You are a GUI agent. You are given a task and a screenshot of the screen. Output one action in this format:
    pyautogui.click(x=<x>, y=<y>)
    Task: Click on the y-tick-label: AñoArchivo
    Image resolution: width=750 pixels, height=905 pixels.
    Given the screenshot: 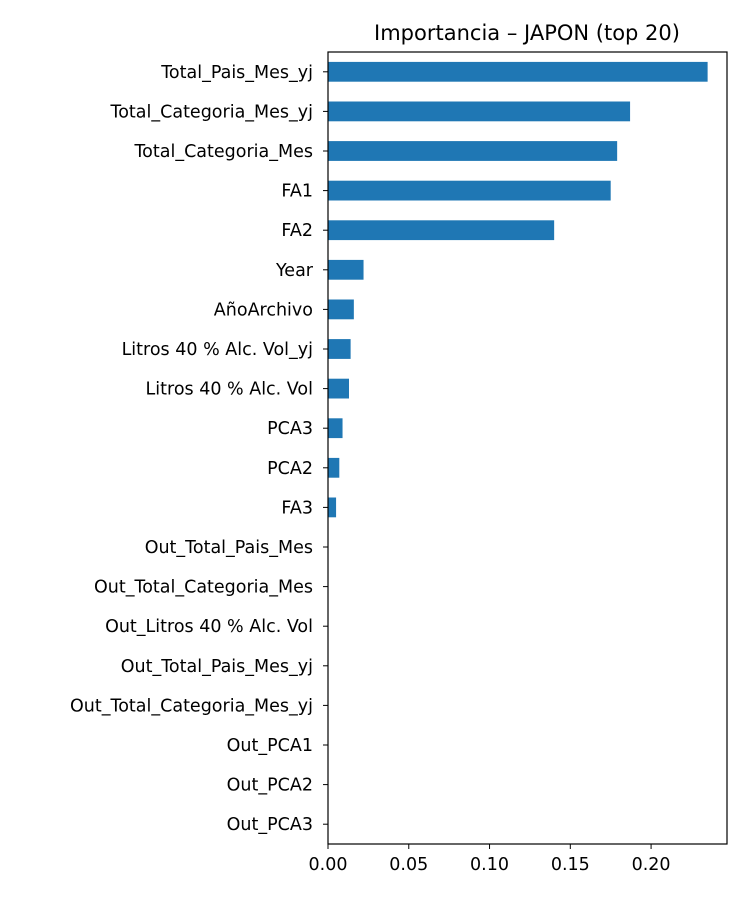 What is the action you would take?
    pyautogui.click(x=263, y=310)
    